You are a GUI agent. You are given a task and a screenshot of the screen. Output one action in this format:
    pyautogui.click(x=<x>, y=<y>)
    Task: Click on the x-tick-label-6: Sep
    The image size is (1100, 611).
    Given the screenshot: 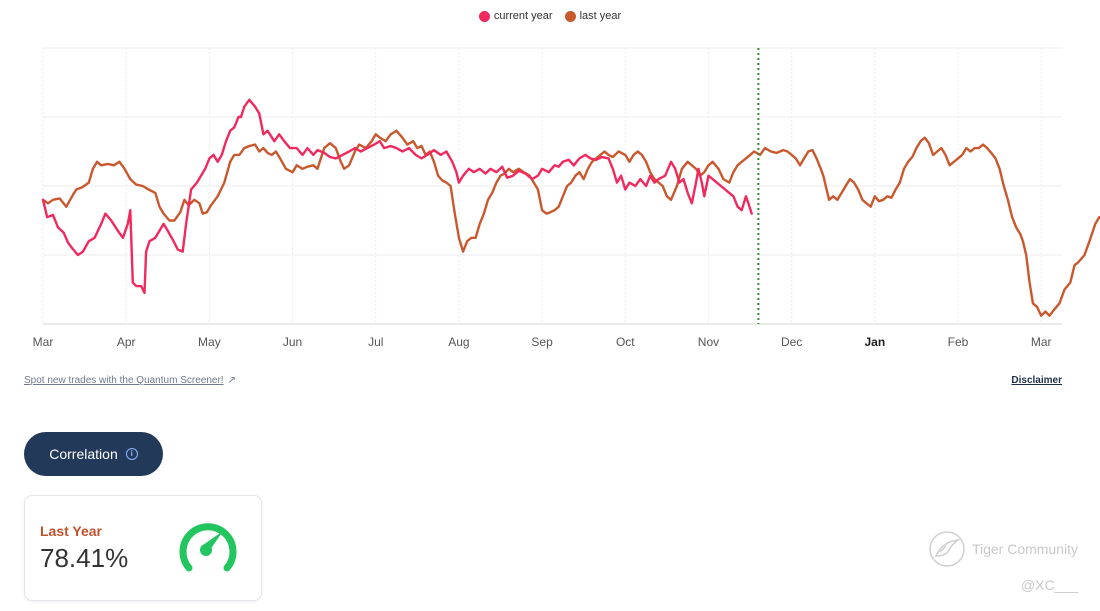 What is the action you would take?
    pyautogui.click(x=542, y=342)
    